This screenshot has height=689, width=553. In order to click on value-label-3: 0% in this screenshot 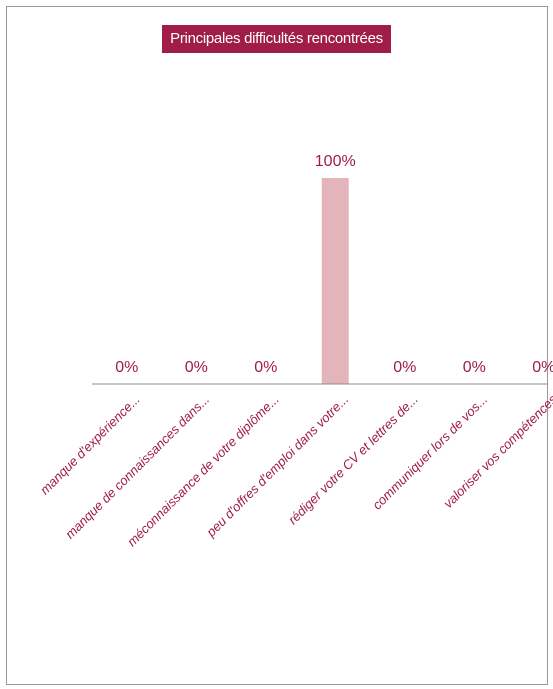, I will do `click(265, 367)`.